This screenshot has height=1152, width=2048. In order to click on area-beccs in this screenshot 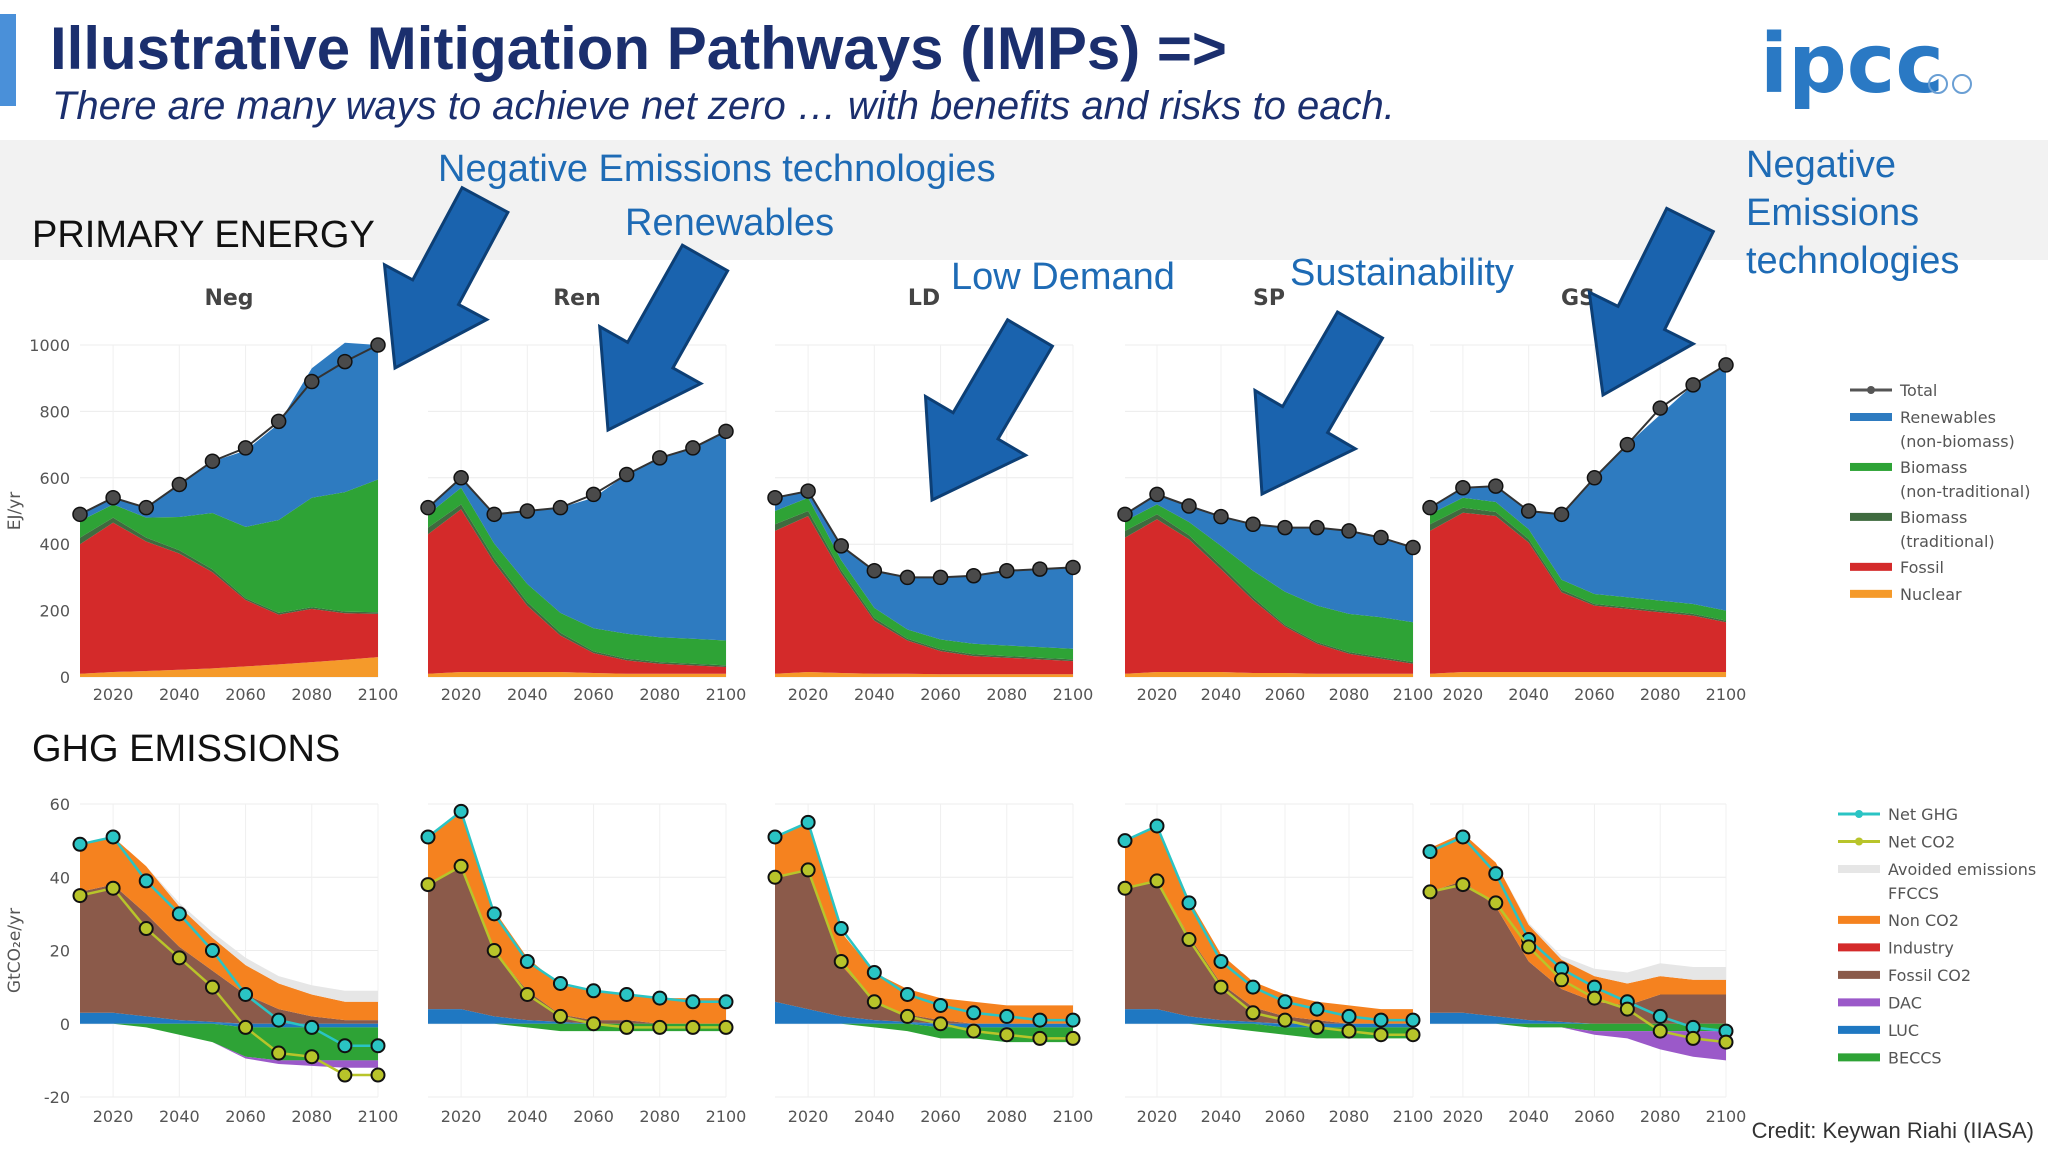, I will do `click(577, 1027)`.